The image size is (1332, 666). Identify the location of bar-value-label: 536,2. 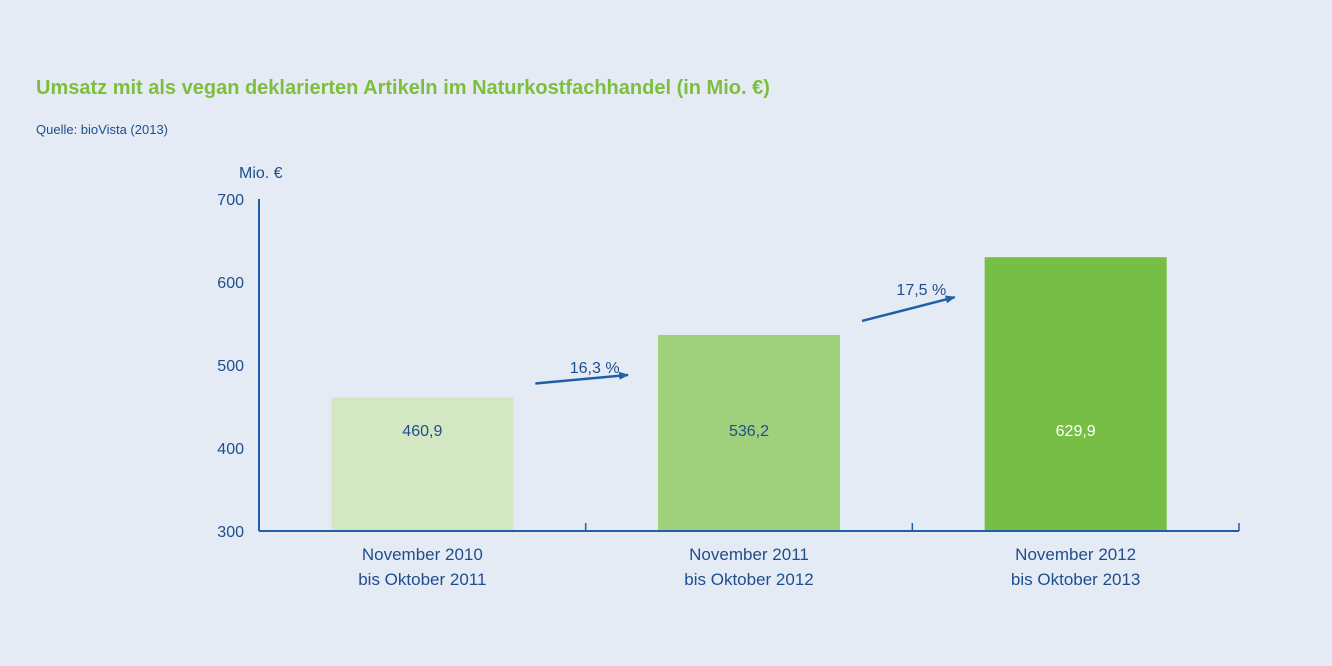
(749, 431).